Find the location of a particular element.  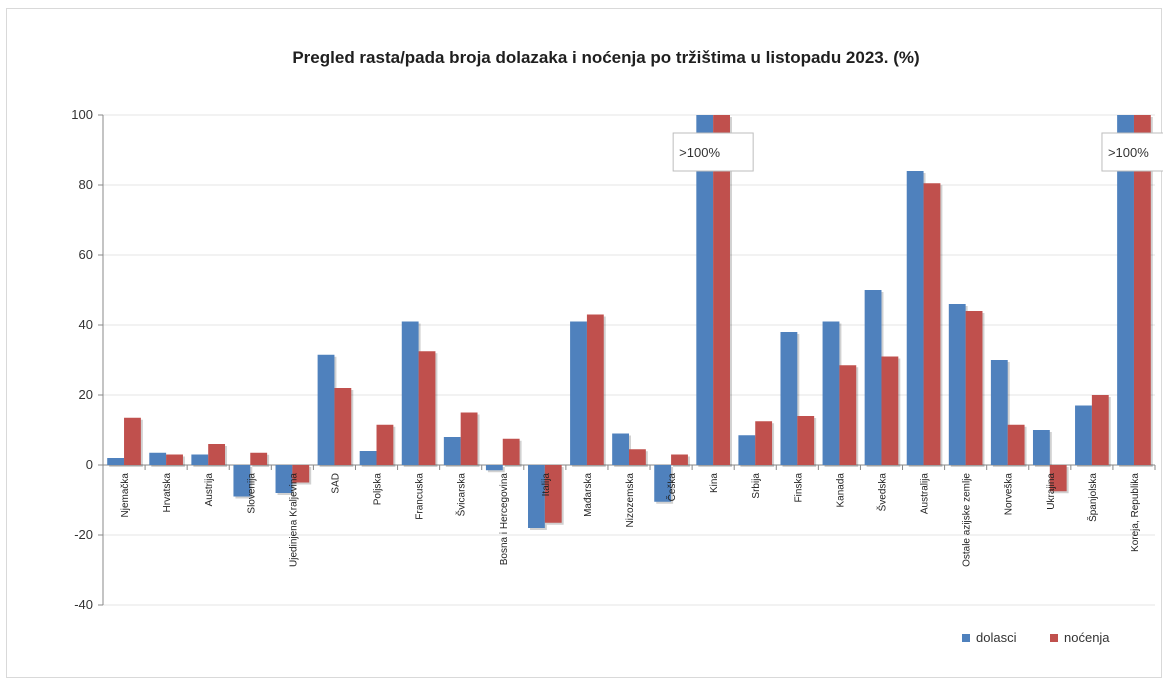

y-tick-label: 100 is located at coordinates (82, 114).